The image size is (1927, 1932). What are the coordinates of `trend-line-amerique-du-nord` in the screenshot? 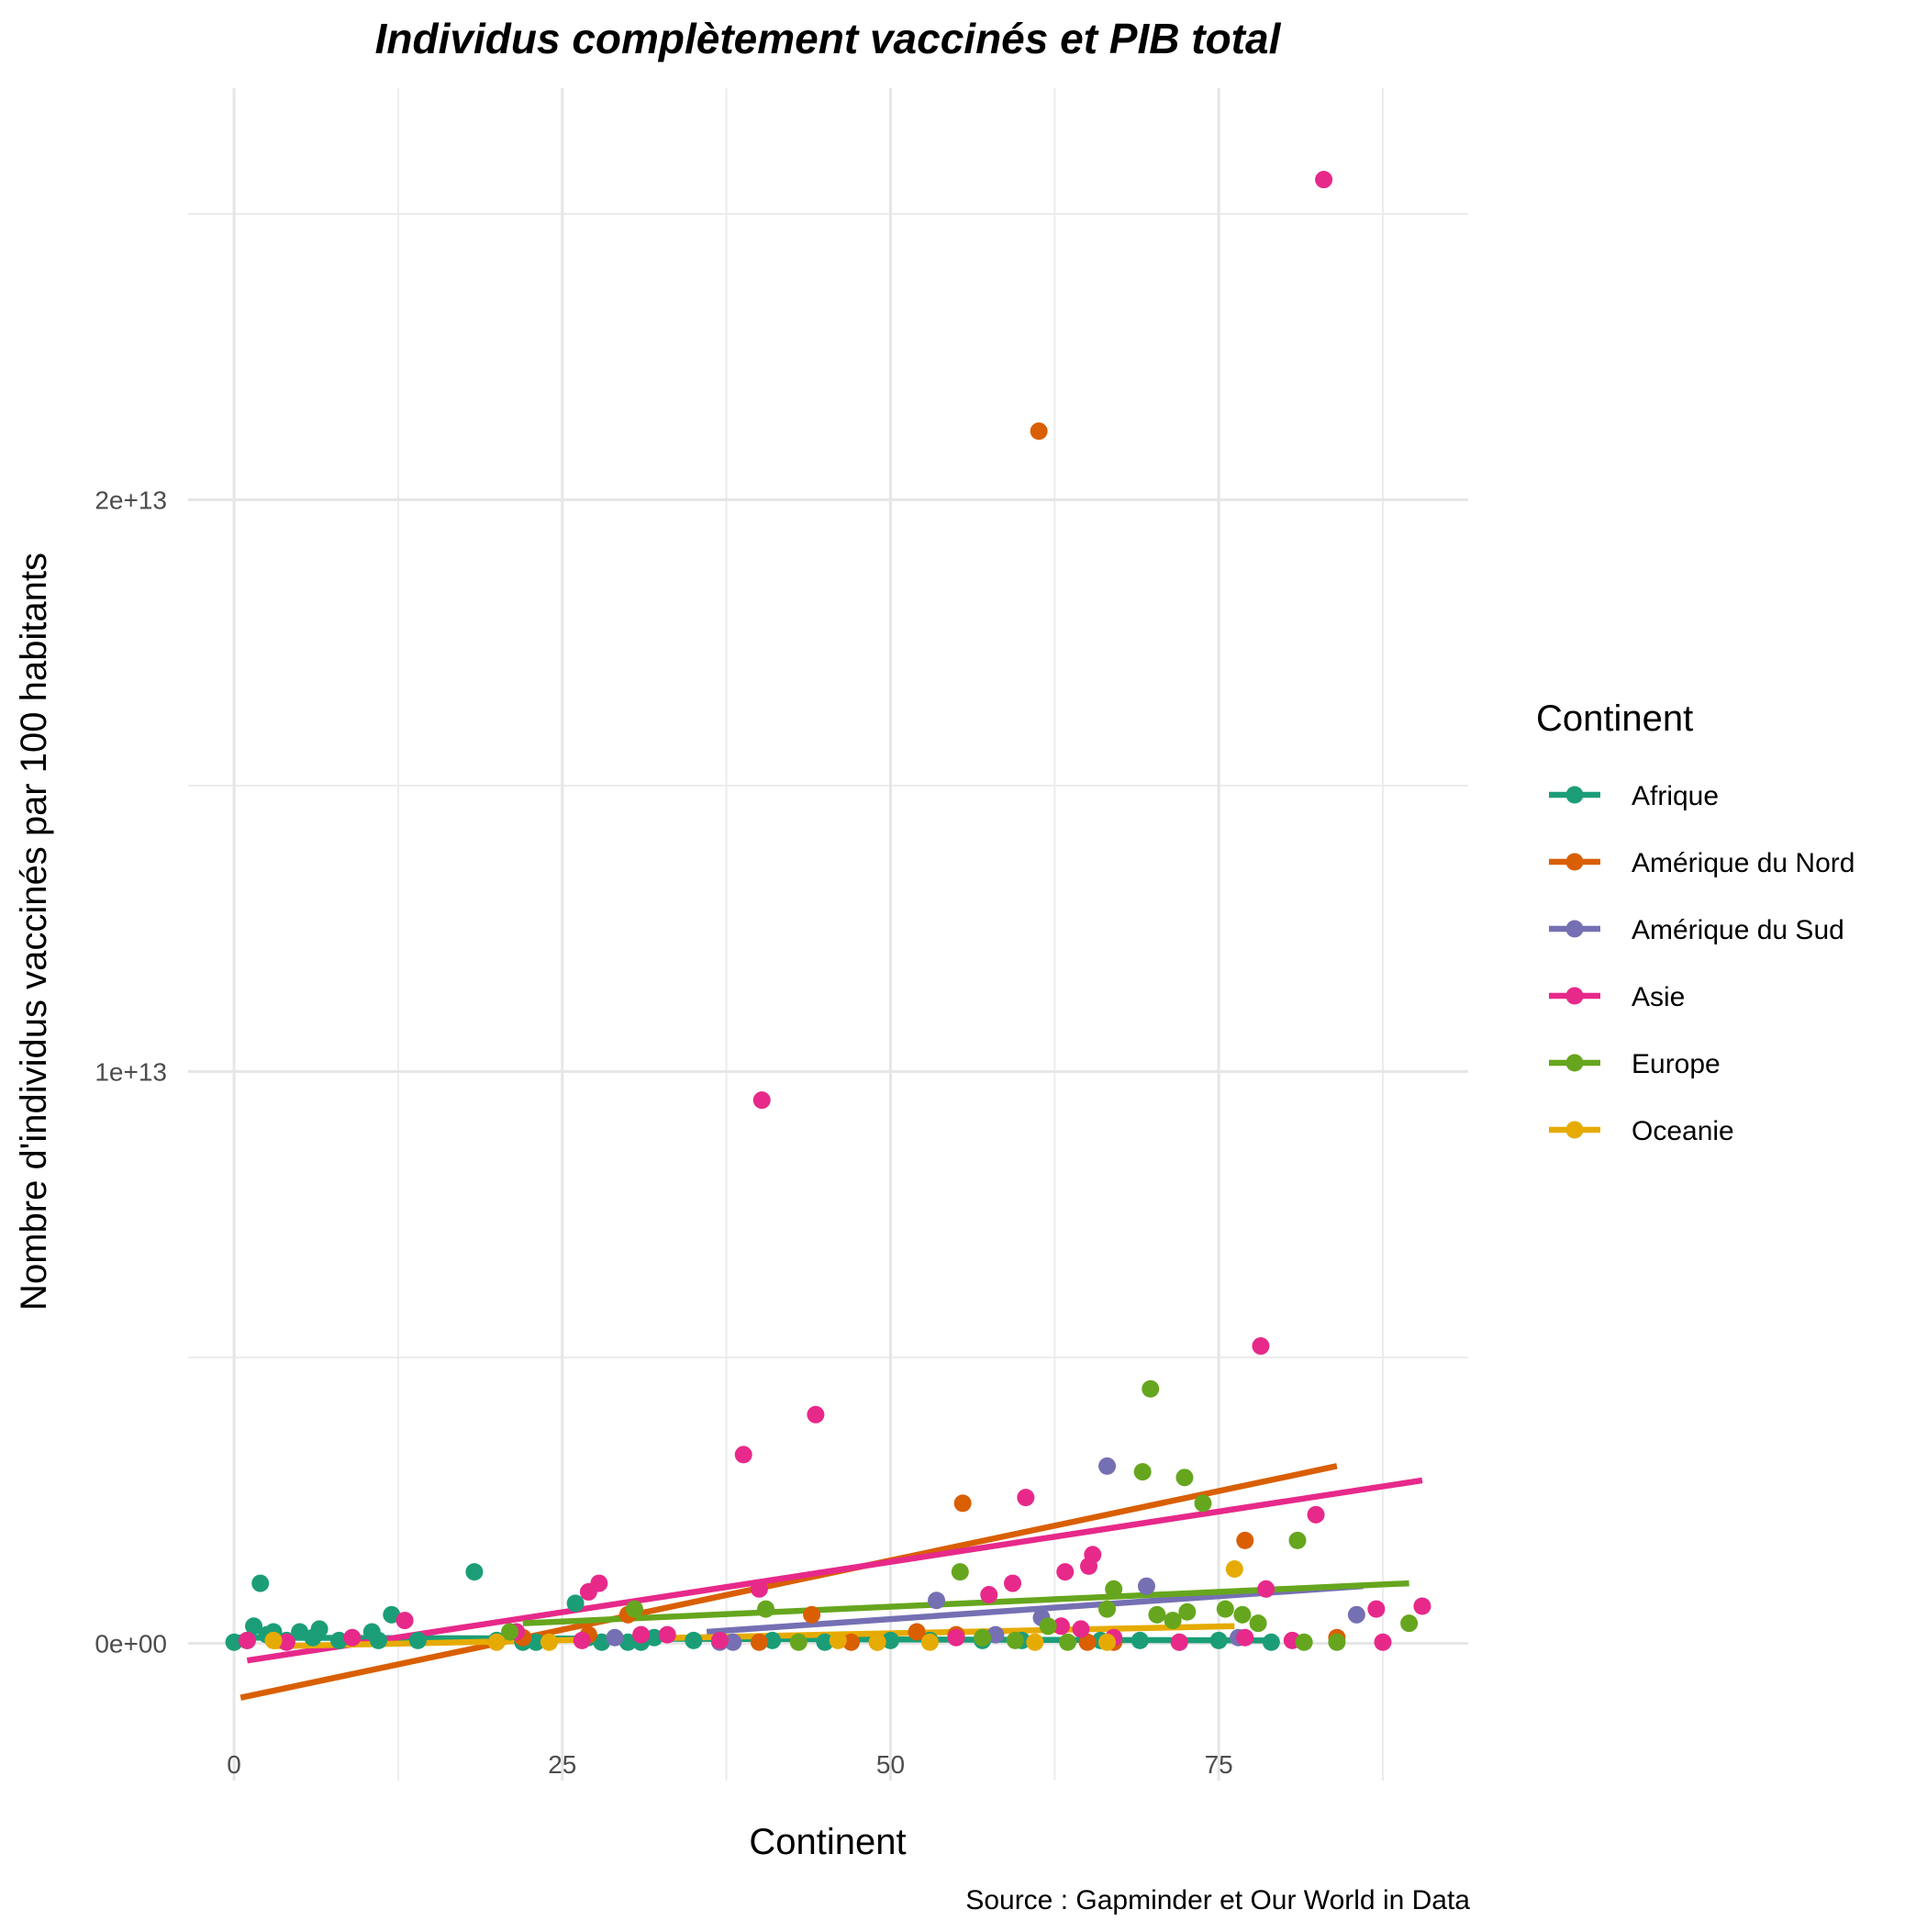 It's located at (788, 1582).